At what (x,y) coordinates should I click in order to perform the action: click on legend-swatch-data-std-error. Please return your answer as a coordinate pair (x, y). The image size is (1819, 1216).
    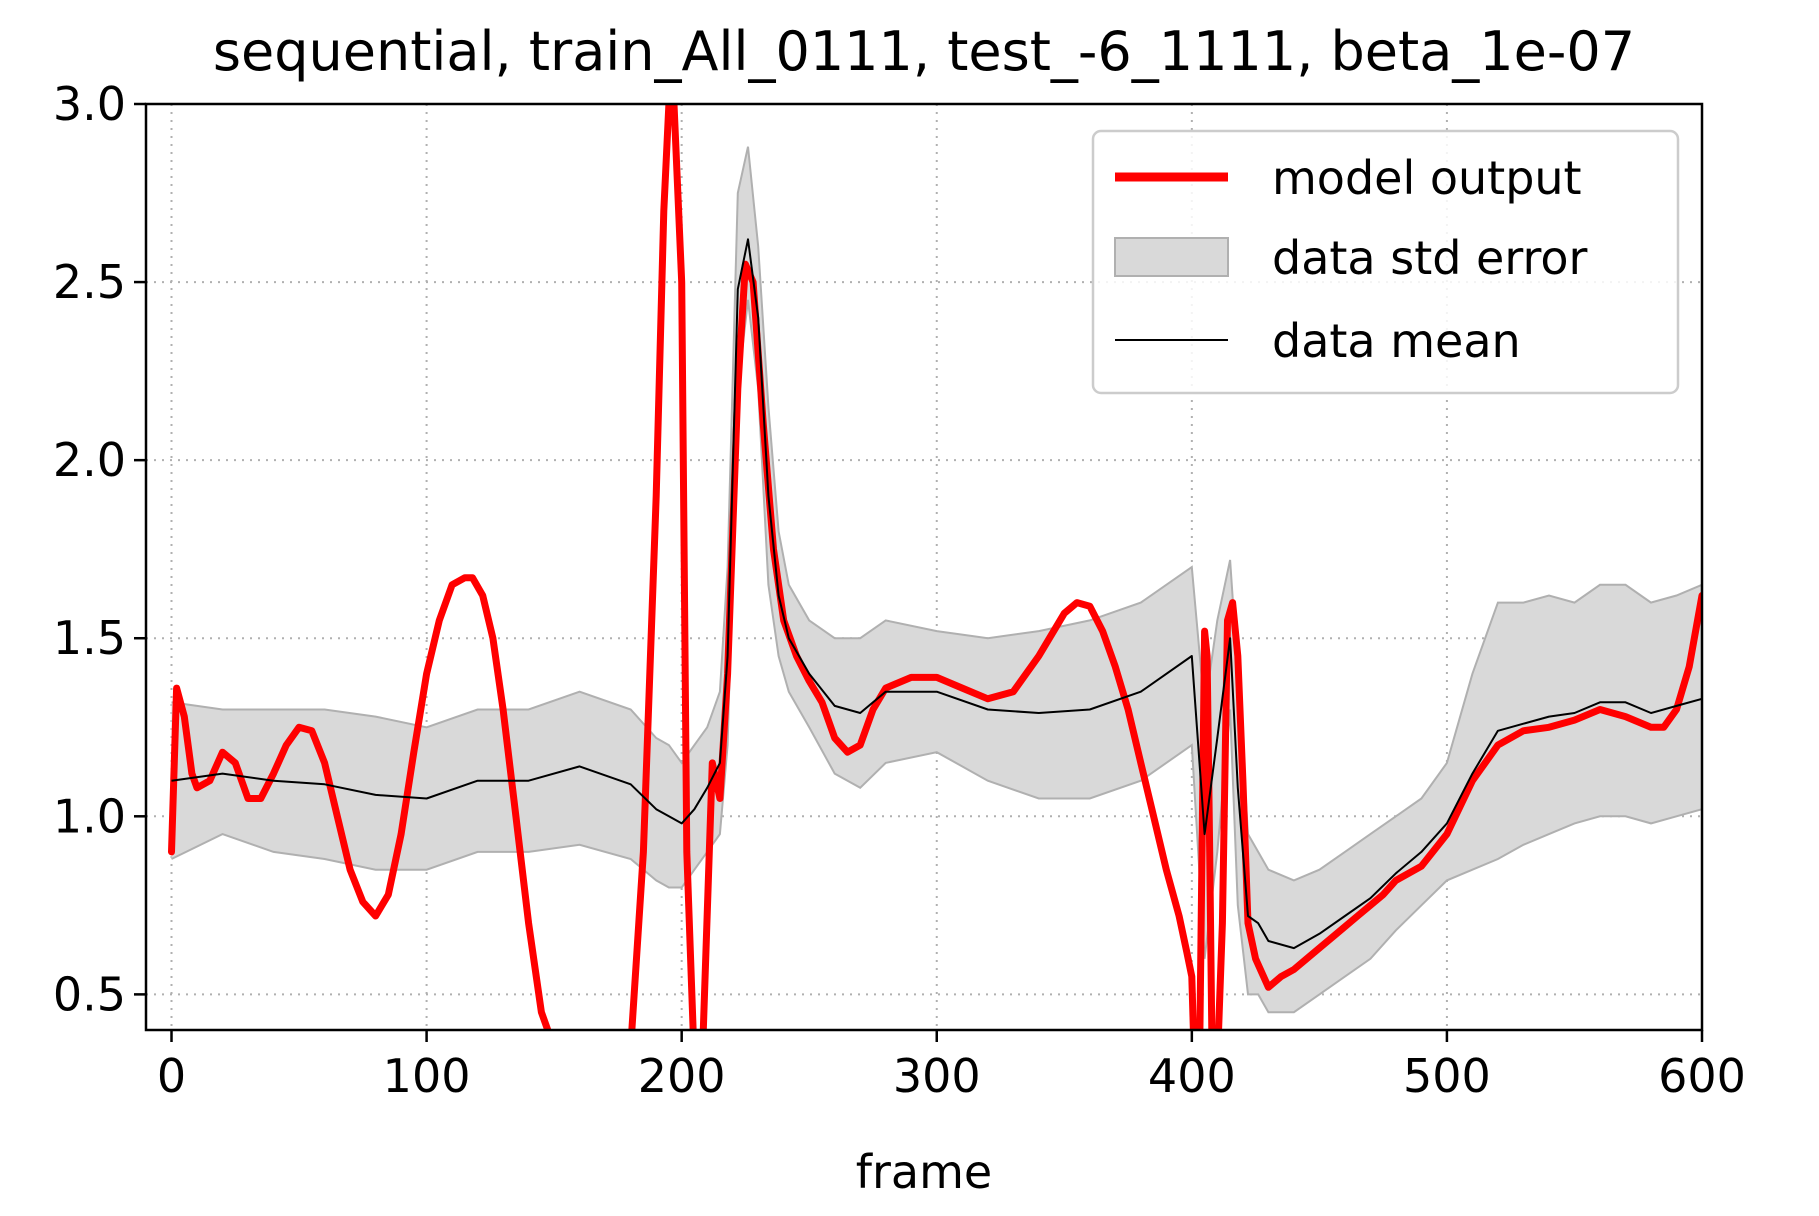
    Looking at the image, I should click on (1171, 257).